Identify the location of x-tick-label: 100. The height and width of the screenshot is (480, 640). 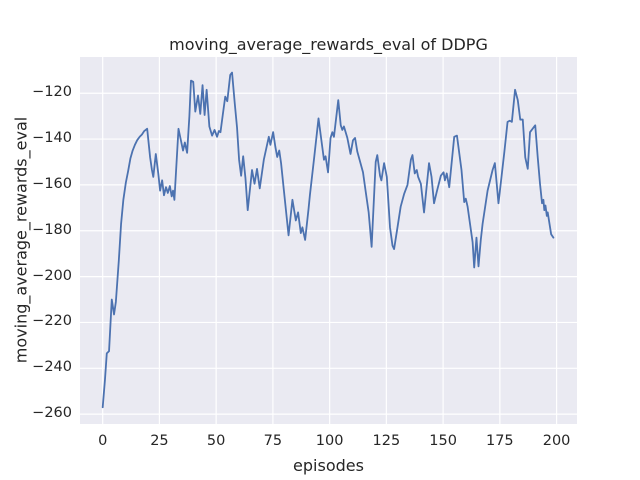
(329, 441).